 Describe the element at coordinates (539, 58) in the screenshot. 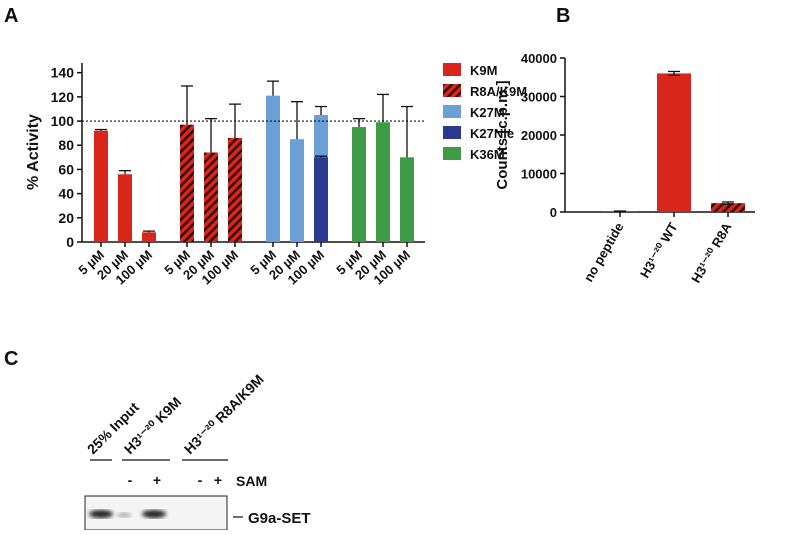

I see `y-tick-label: 40000` at that location.